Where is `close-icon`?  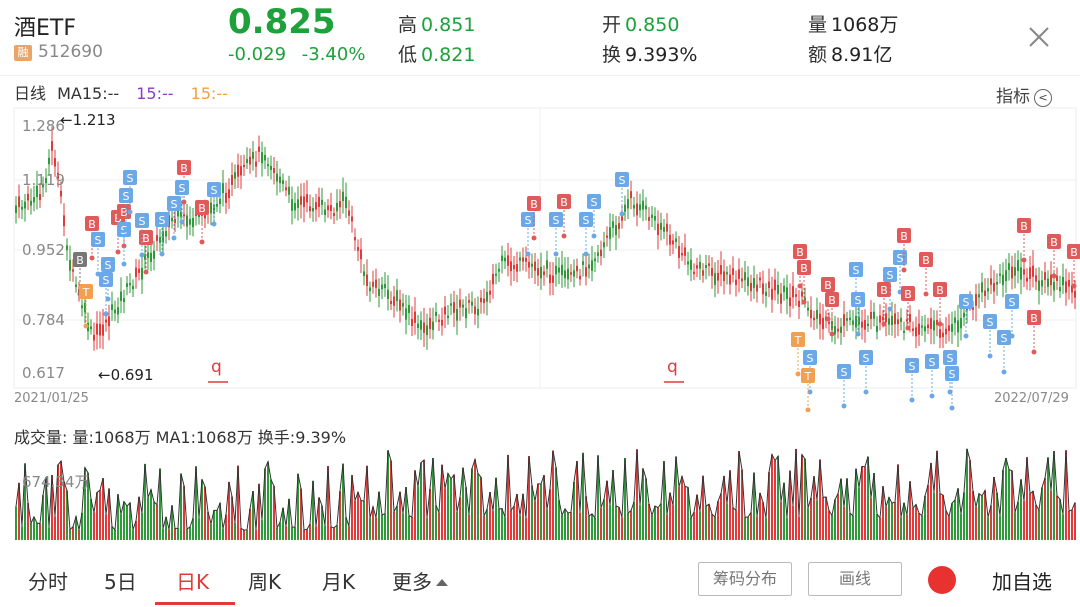
close-icon is located at coordinates (1039, 37).